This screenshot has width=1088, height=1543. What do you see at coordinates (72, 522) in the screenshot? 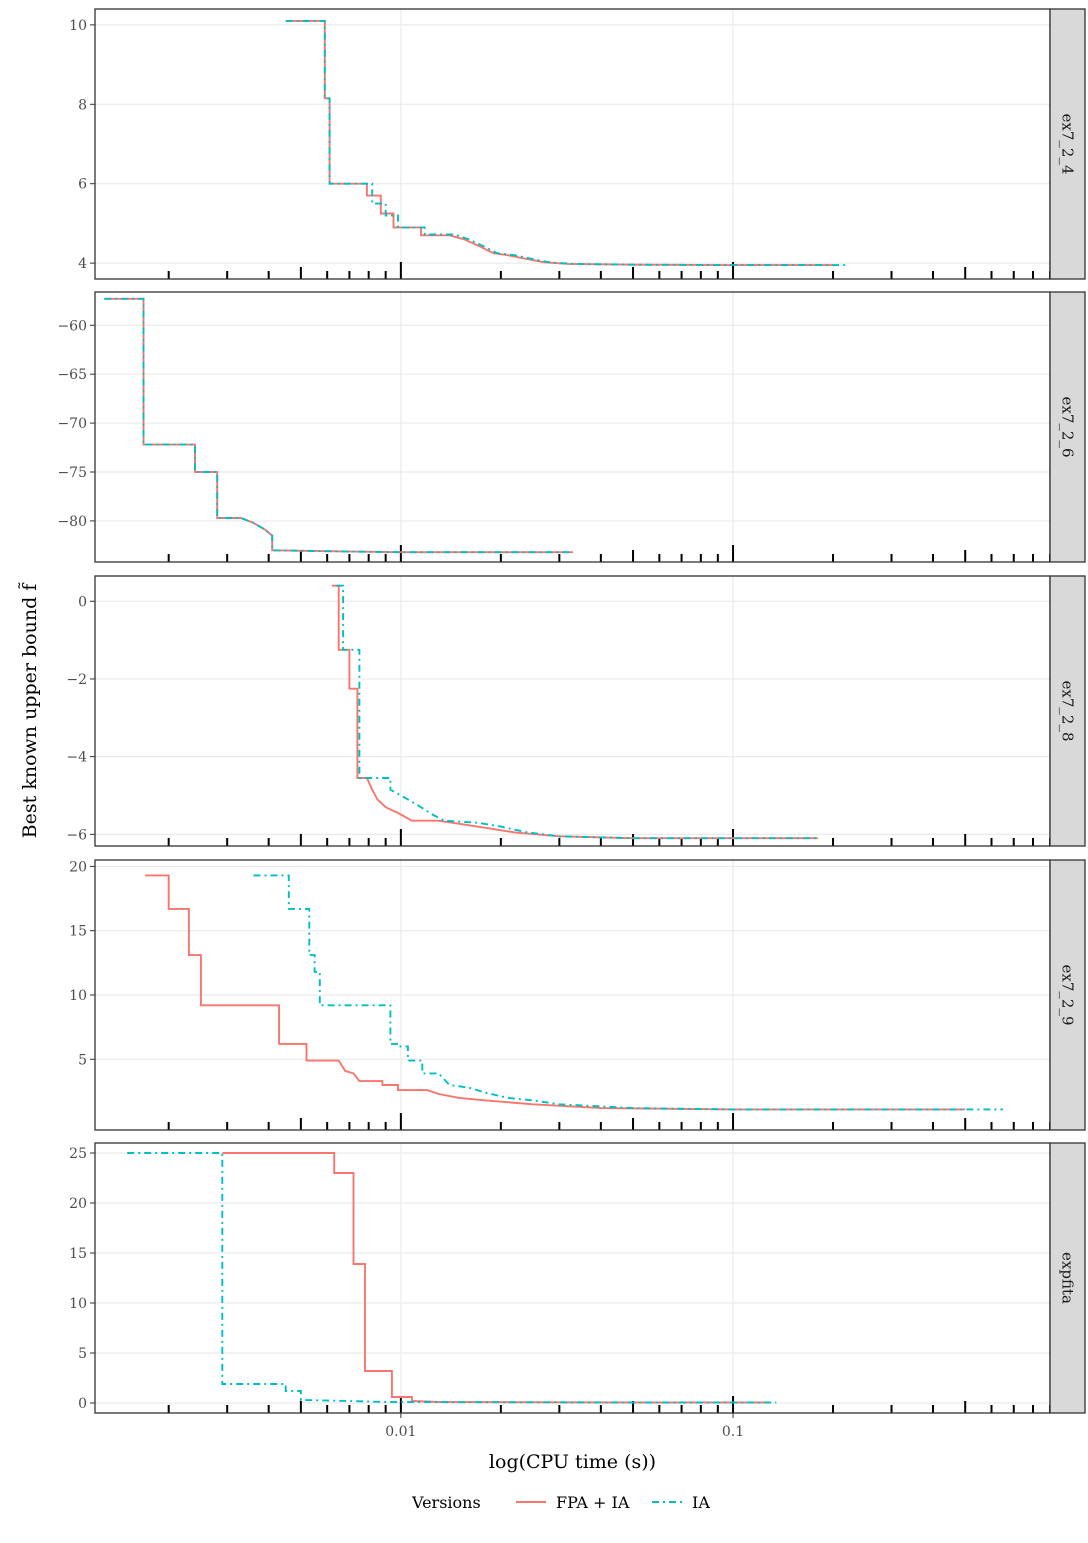
I see `y-tick-label: −80` at bounding box center [72, 522].